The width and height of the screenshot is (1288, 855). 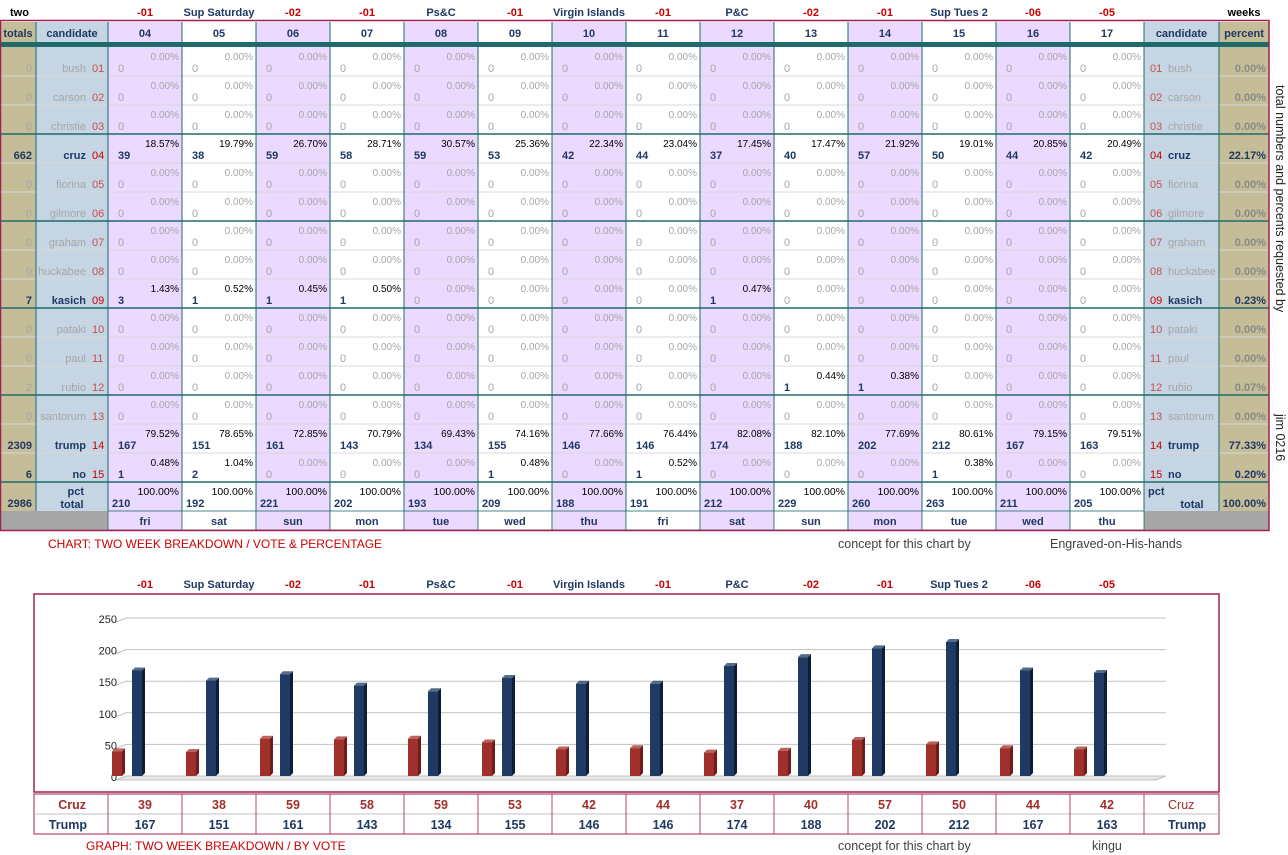 I want to click on cell-percent: 72.85%, so click(x=310, y=434).